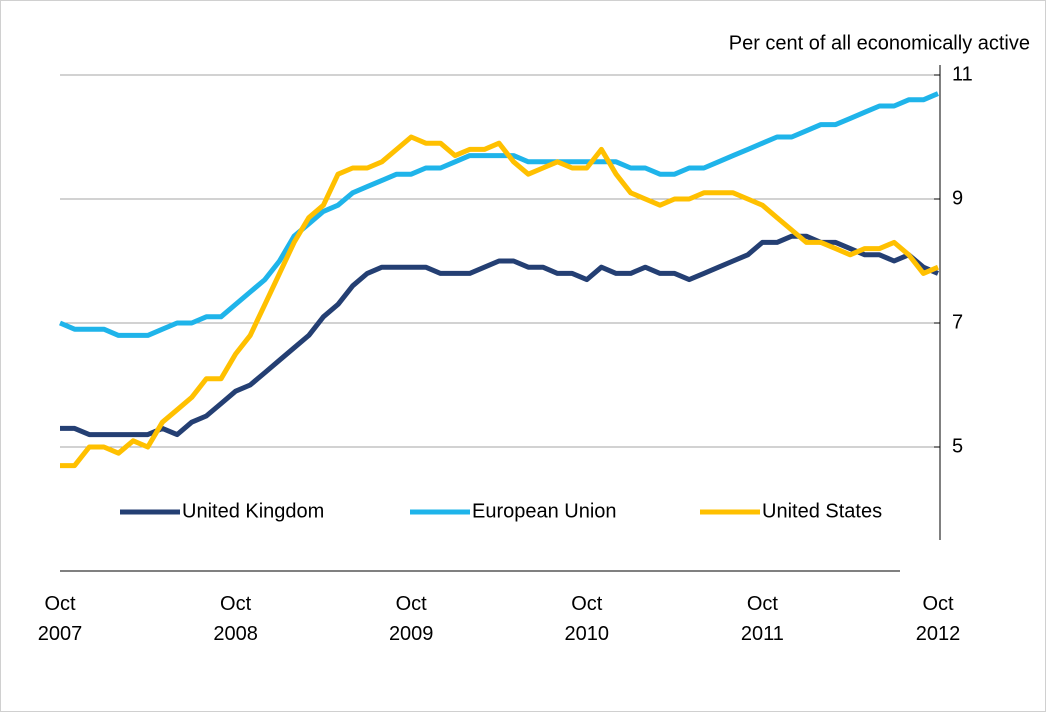 Image resolution: width=1046 pixels, height=712 pixels. Describe the element at coordinates (957, 198) in the screenshot. I see `y-tick-label: 9` at that location.